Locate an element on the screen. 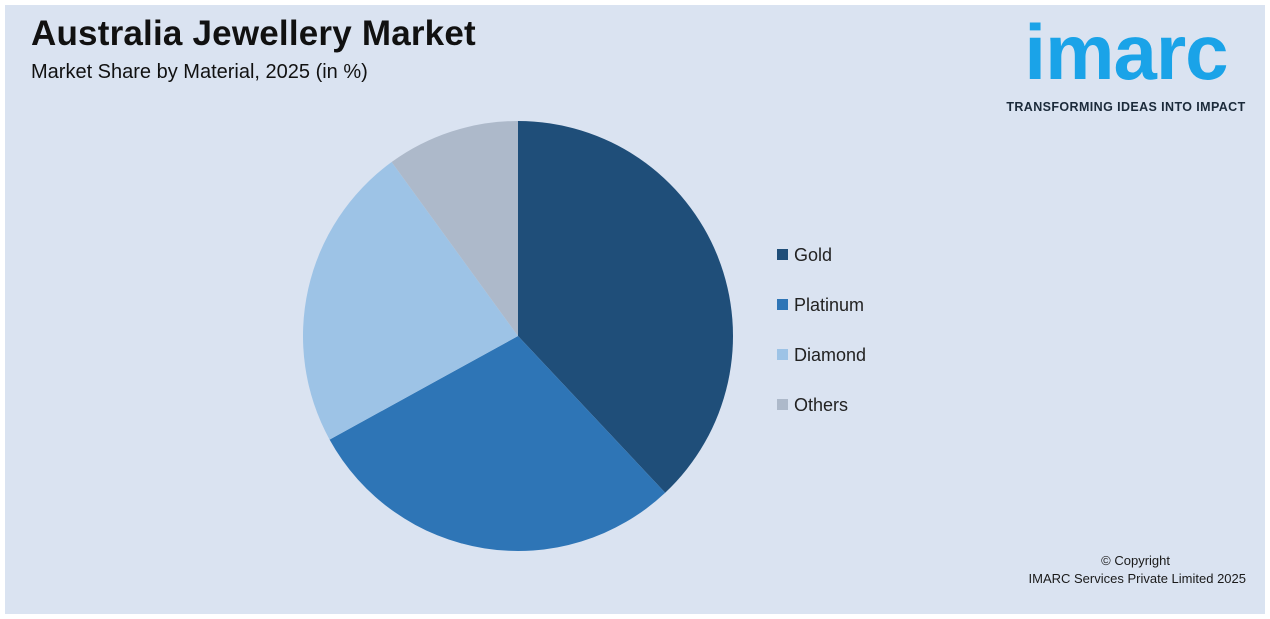 This screenshot has width=1270, height=619. pie-slice-gold is located at coordinates (626, 307).